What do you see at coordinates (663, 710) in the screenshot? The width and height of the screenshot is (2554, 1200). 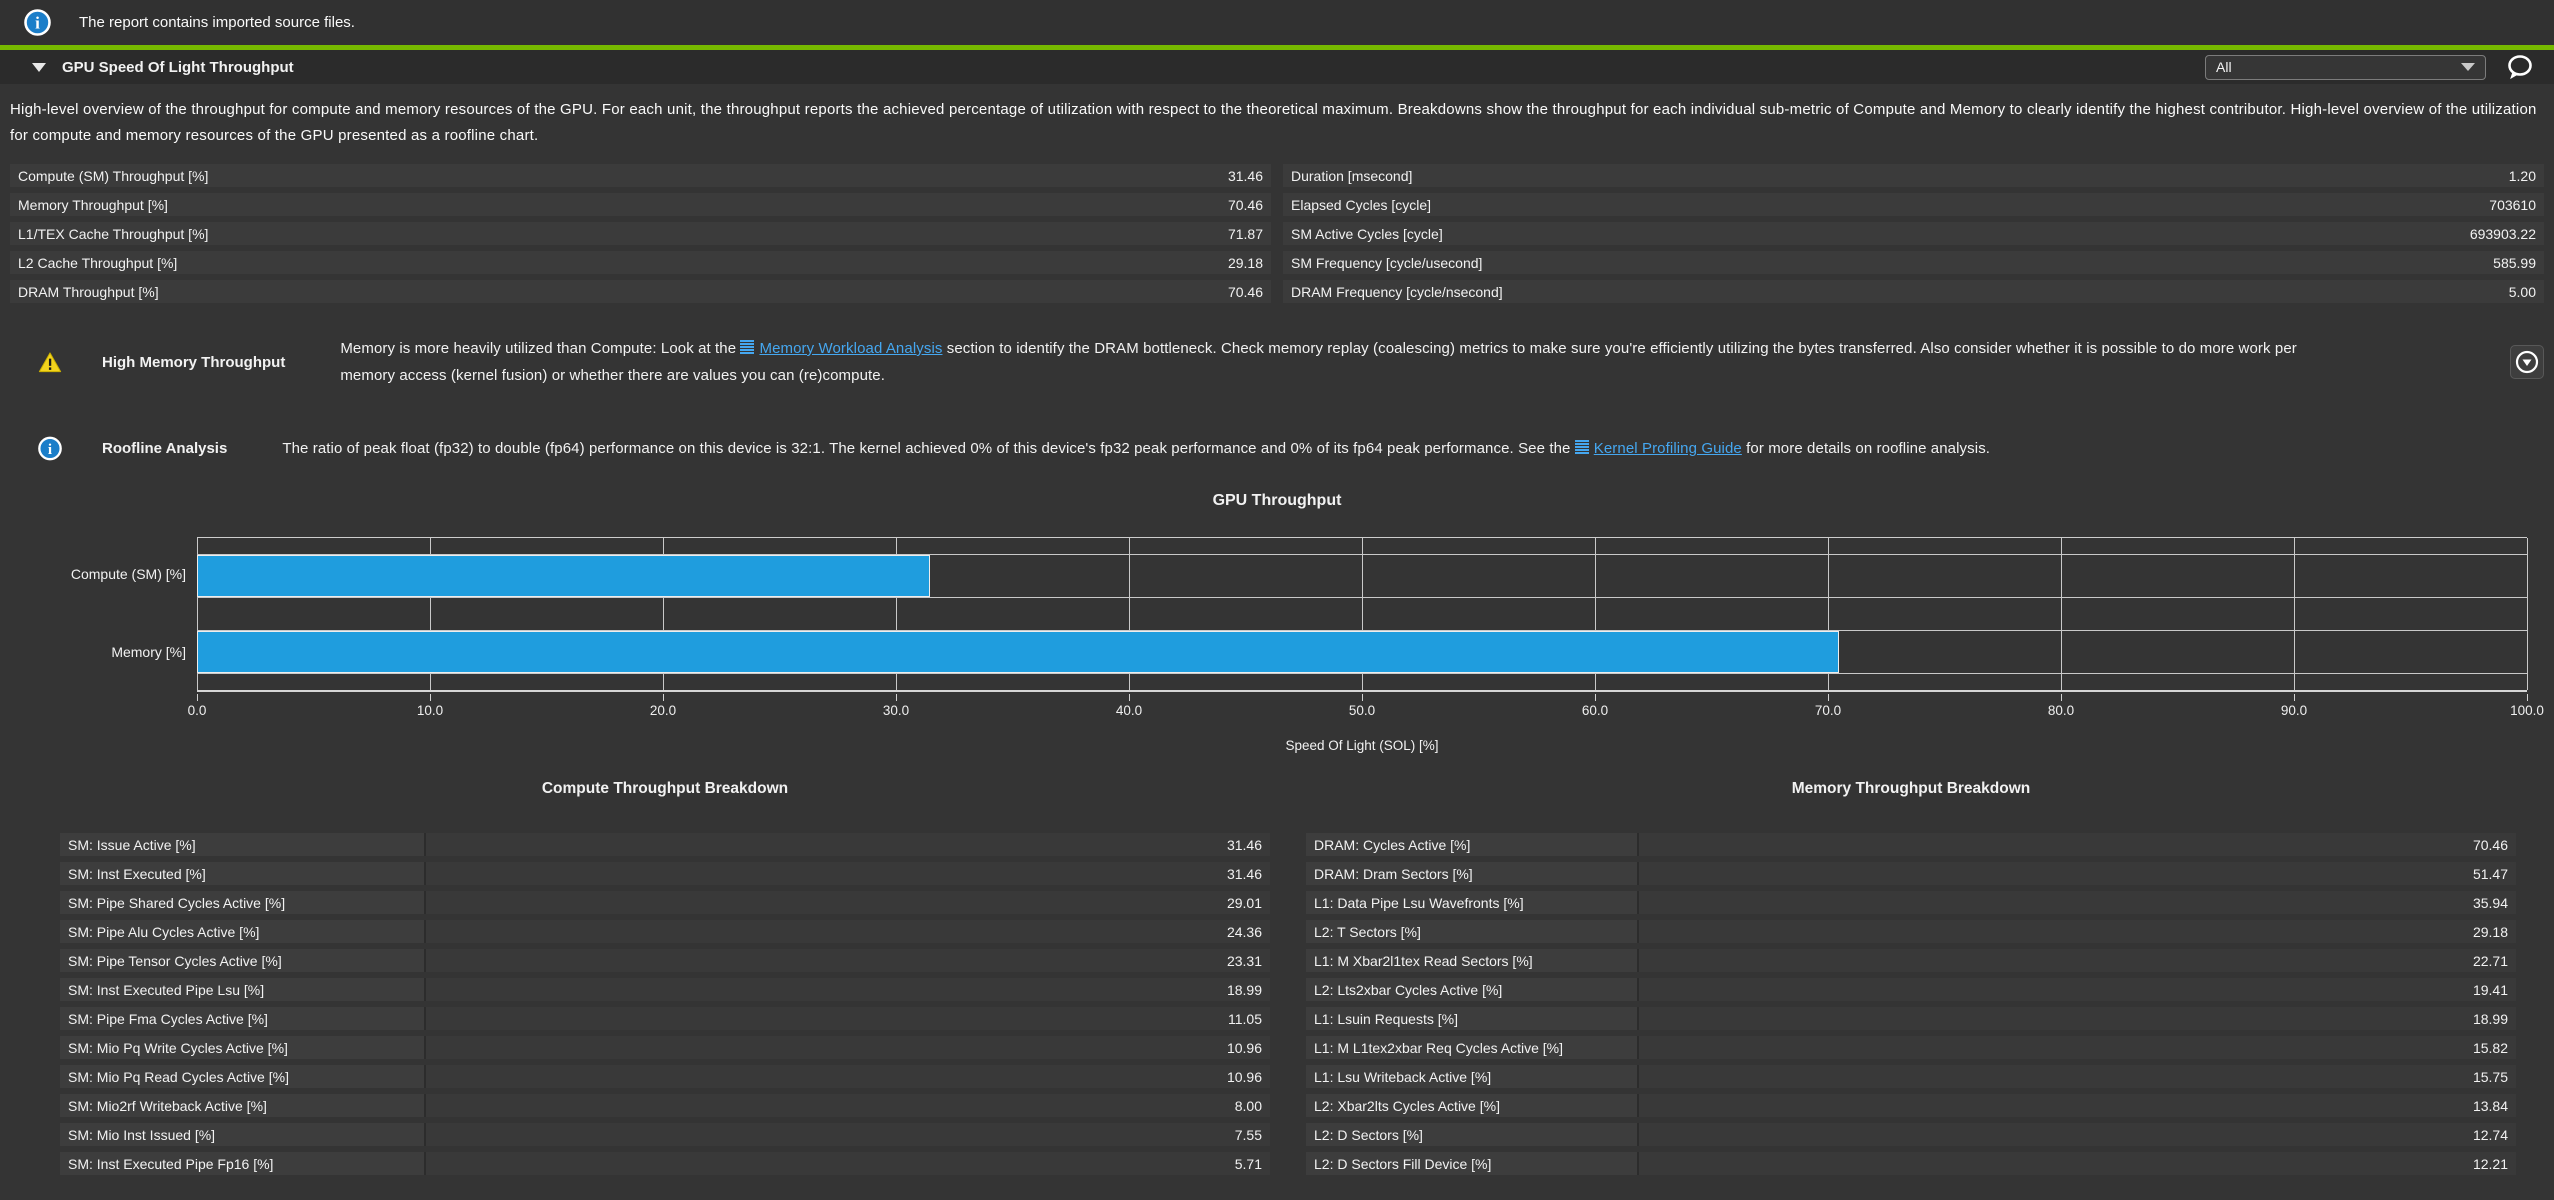 I see `tick-label: 20.0` at bounding box center [663, 710].